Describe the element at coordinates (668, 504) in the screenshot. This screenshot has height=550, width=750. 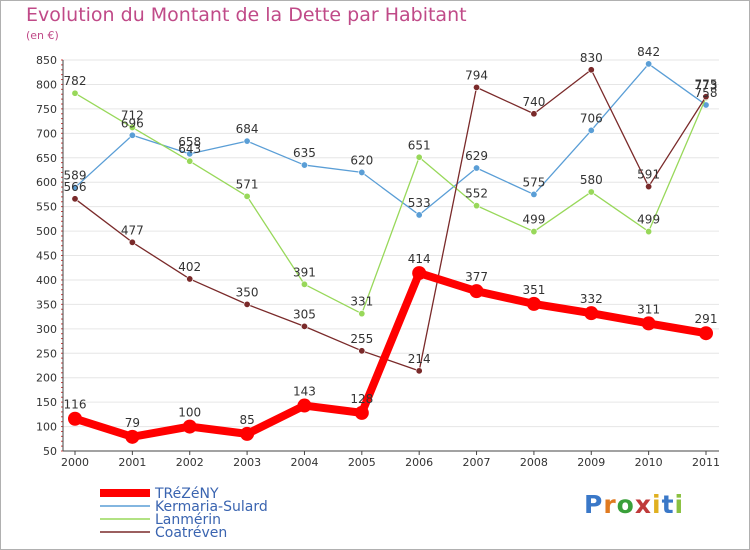
I see `logo-letter: t` at that location.